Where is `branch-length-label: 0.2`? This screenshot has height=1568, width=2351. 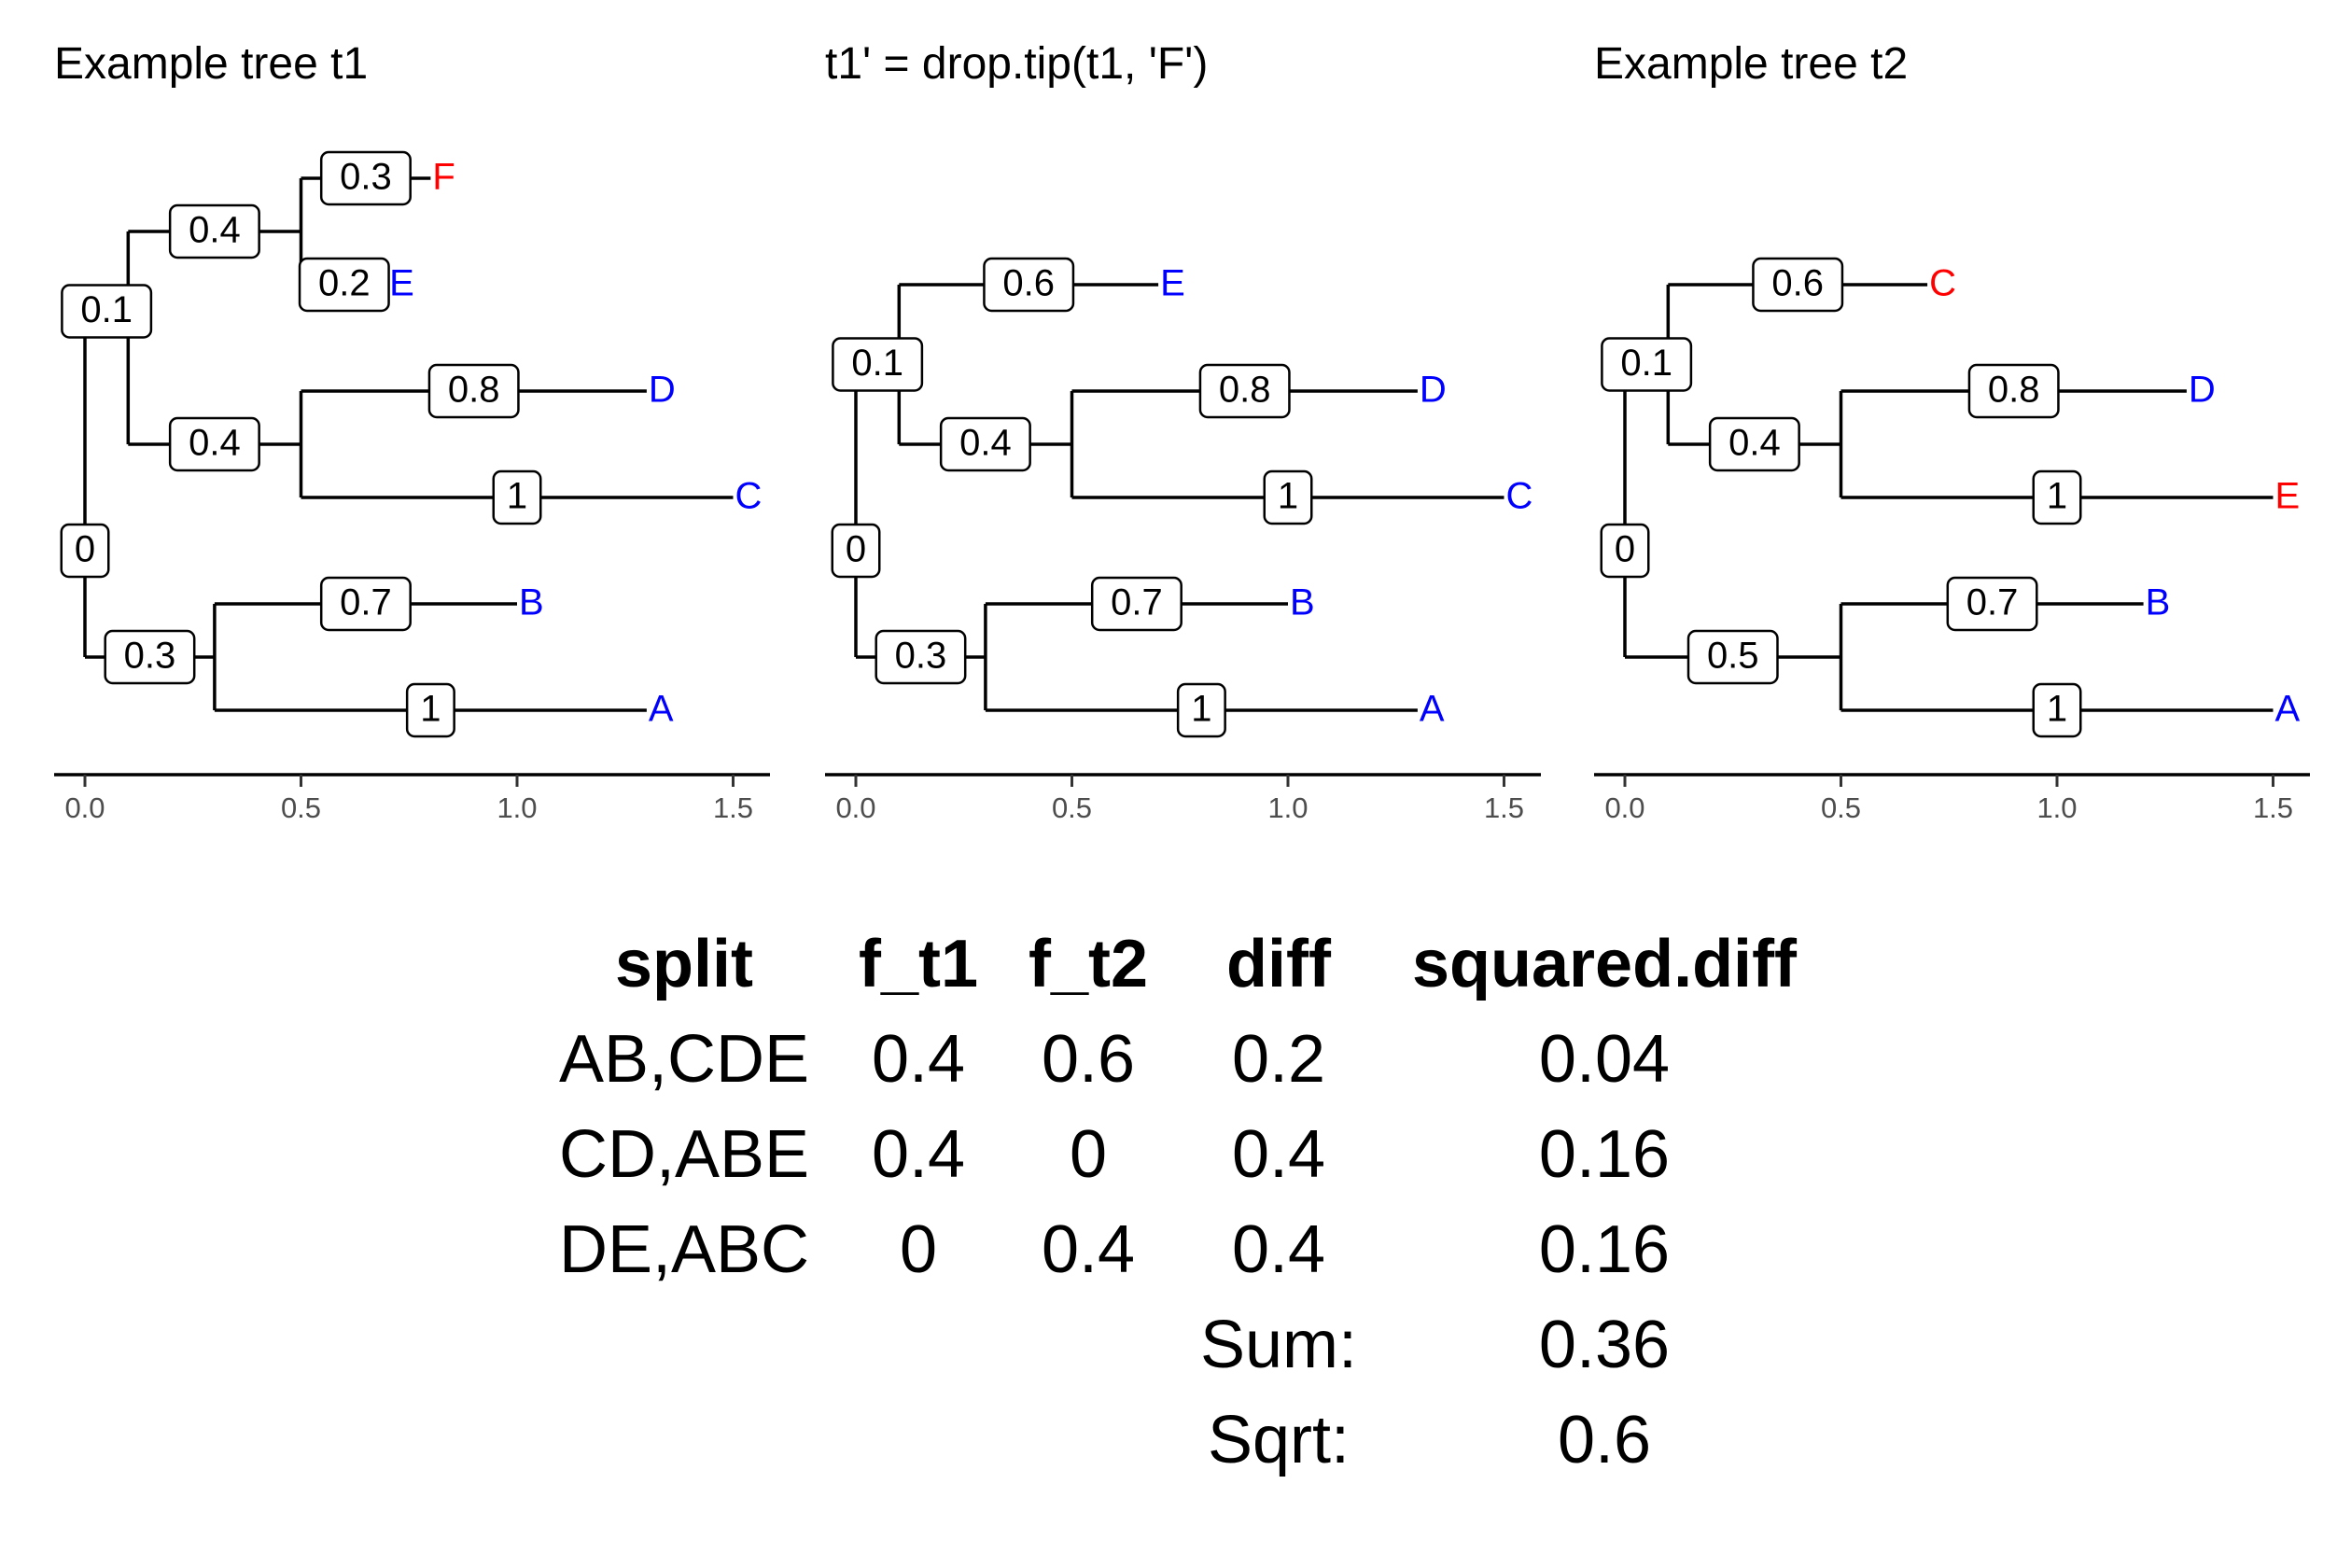
branch-length-label: 0.2 is located at coordinates (344, 283).